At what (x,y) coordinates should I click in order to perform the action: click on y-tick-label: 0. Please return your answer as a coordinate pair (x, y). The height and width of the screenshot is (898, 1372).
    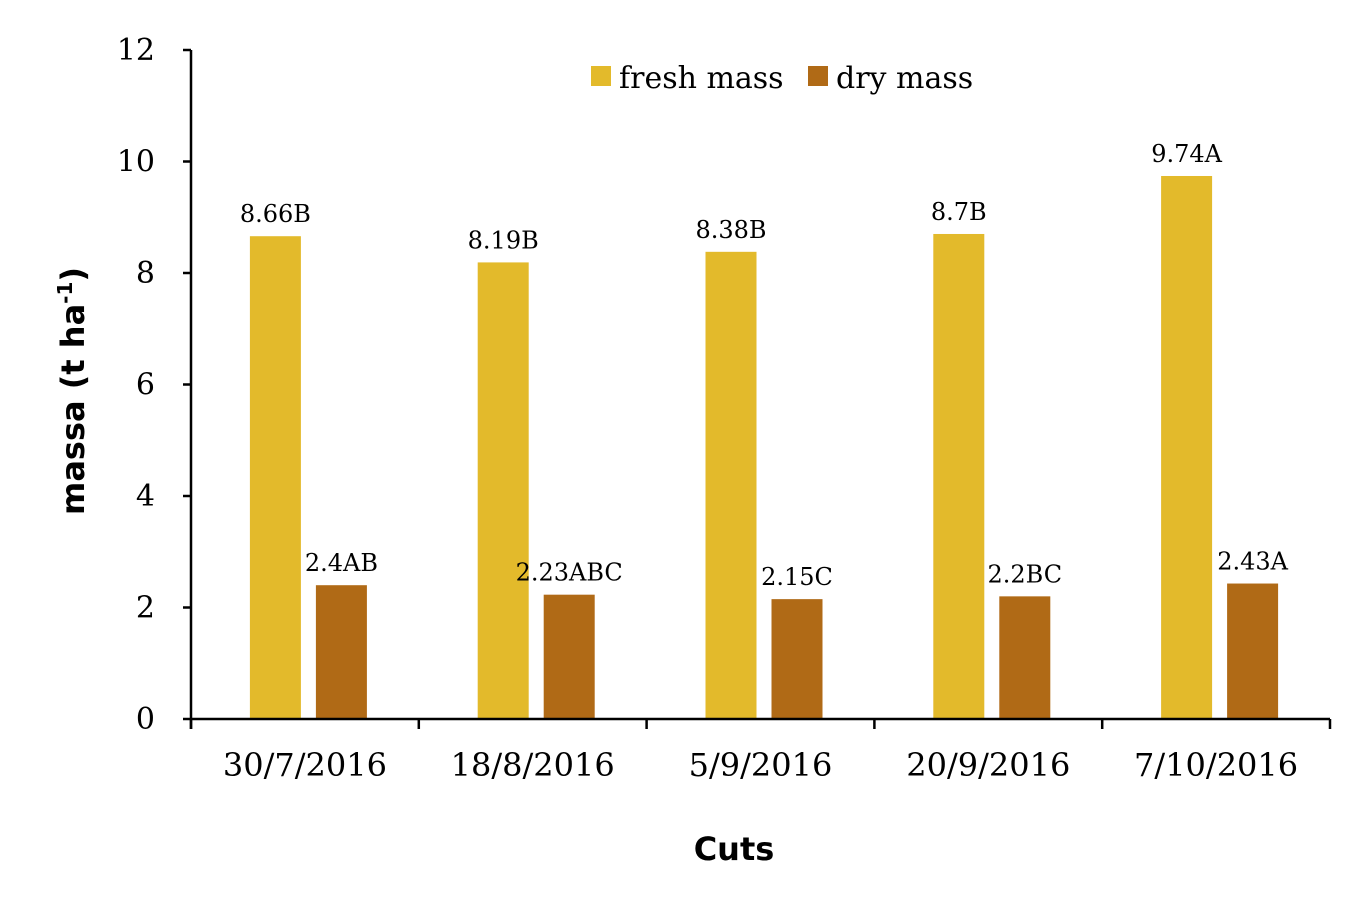
    Looking at the image, I should click on (145, 719).